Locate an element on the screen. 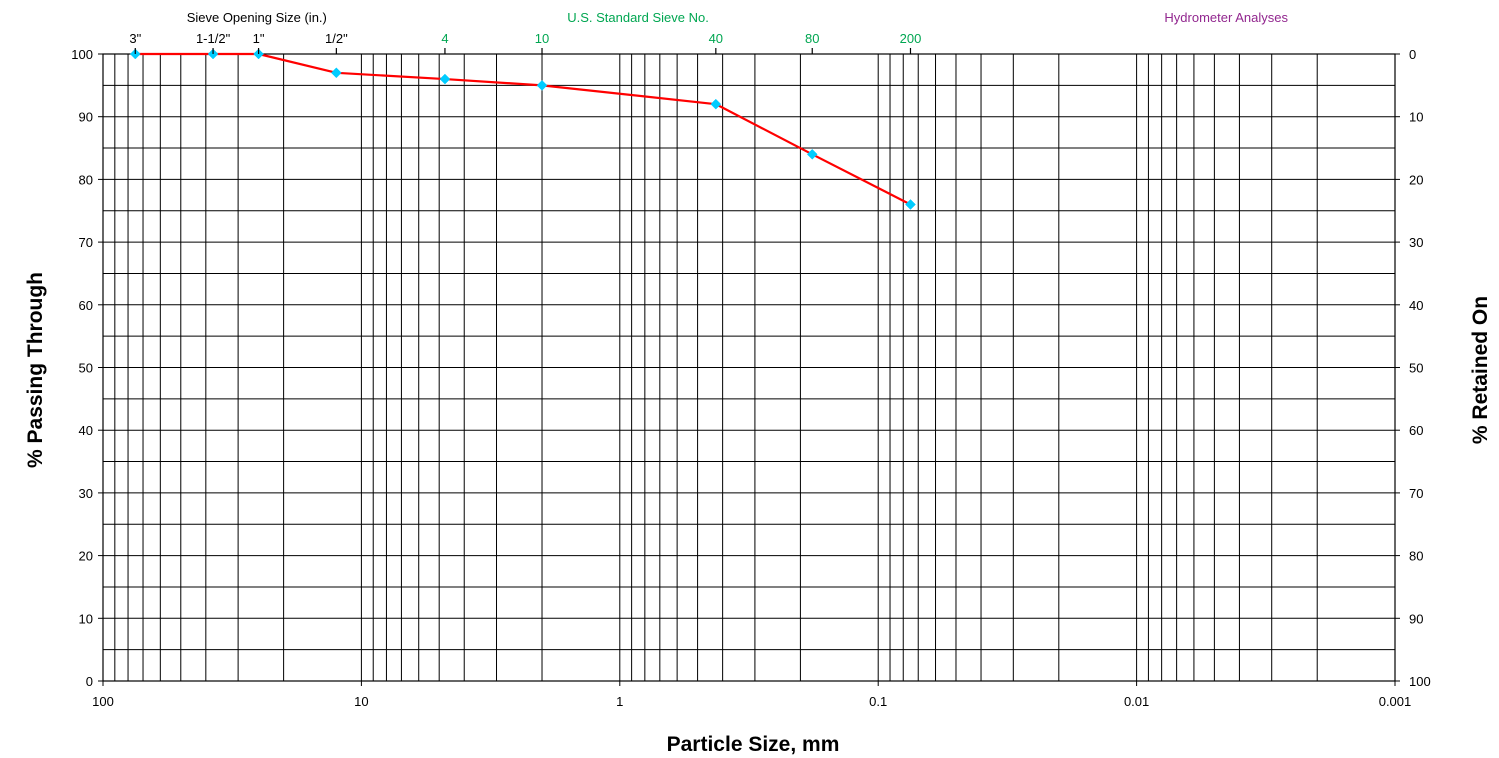  x-tick-label: 0.1 is located at coordinates (878, 701).